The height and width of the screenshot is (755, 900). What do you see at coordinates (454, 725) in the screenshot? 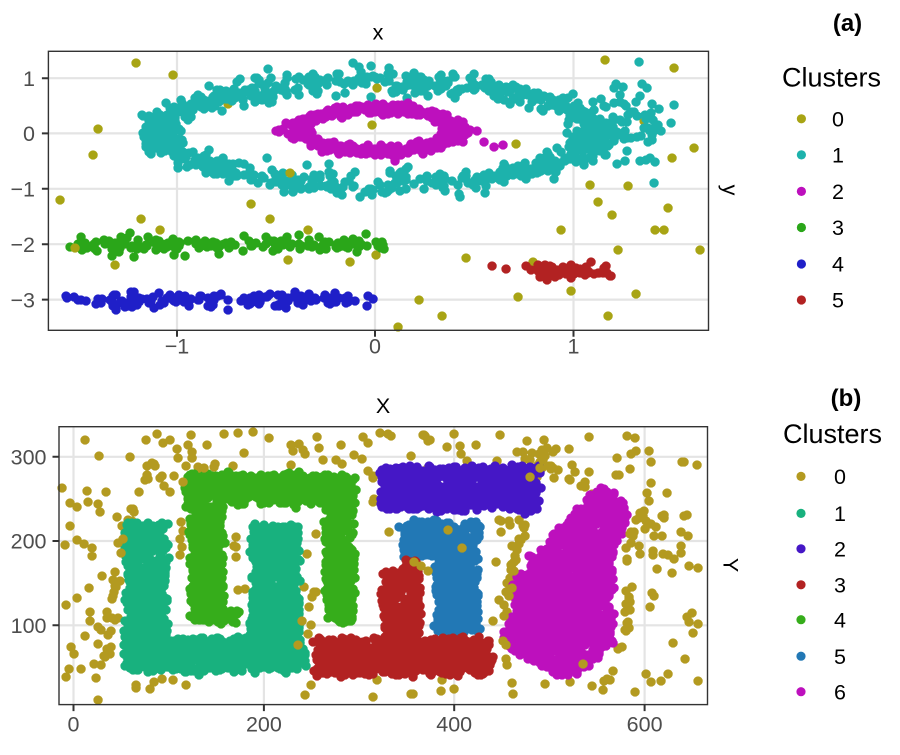
I see `svg-text: 400` at bounding box center [454, 725].